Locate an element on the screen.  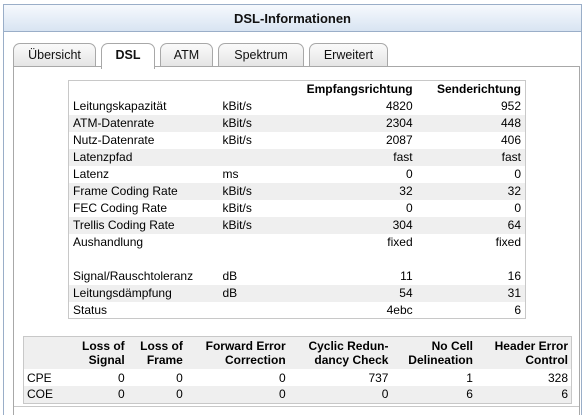
table-row: Nutz-Datenrate kBit/s 2087 406 is located at coordinates (297, 140).